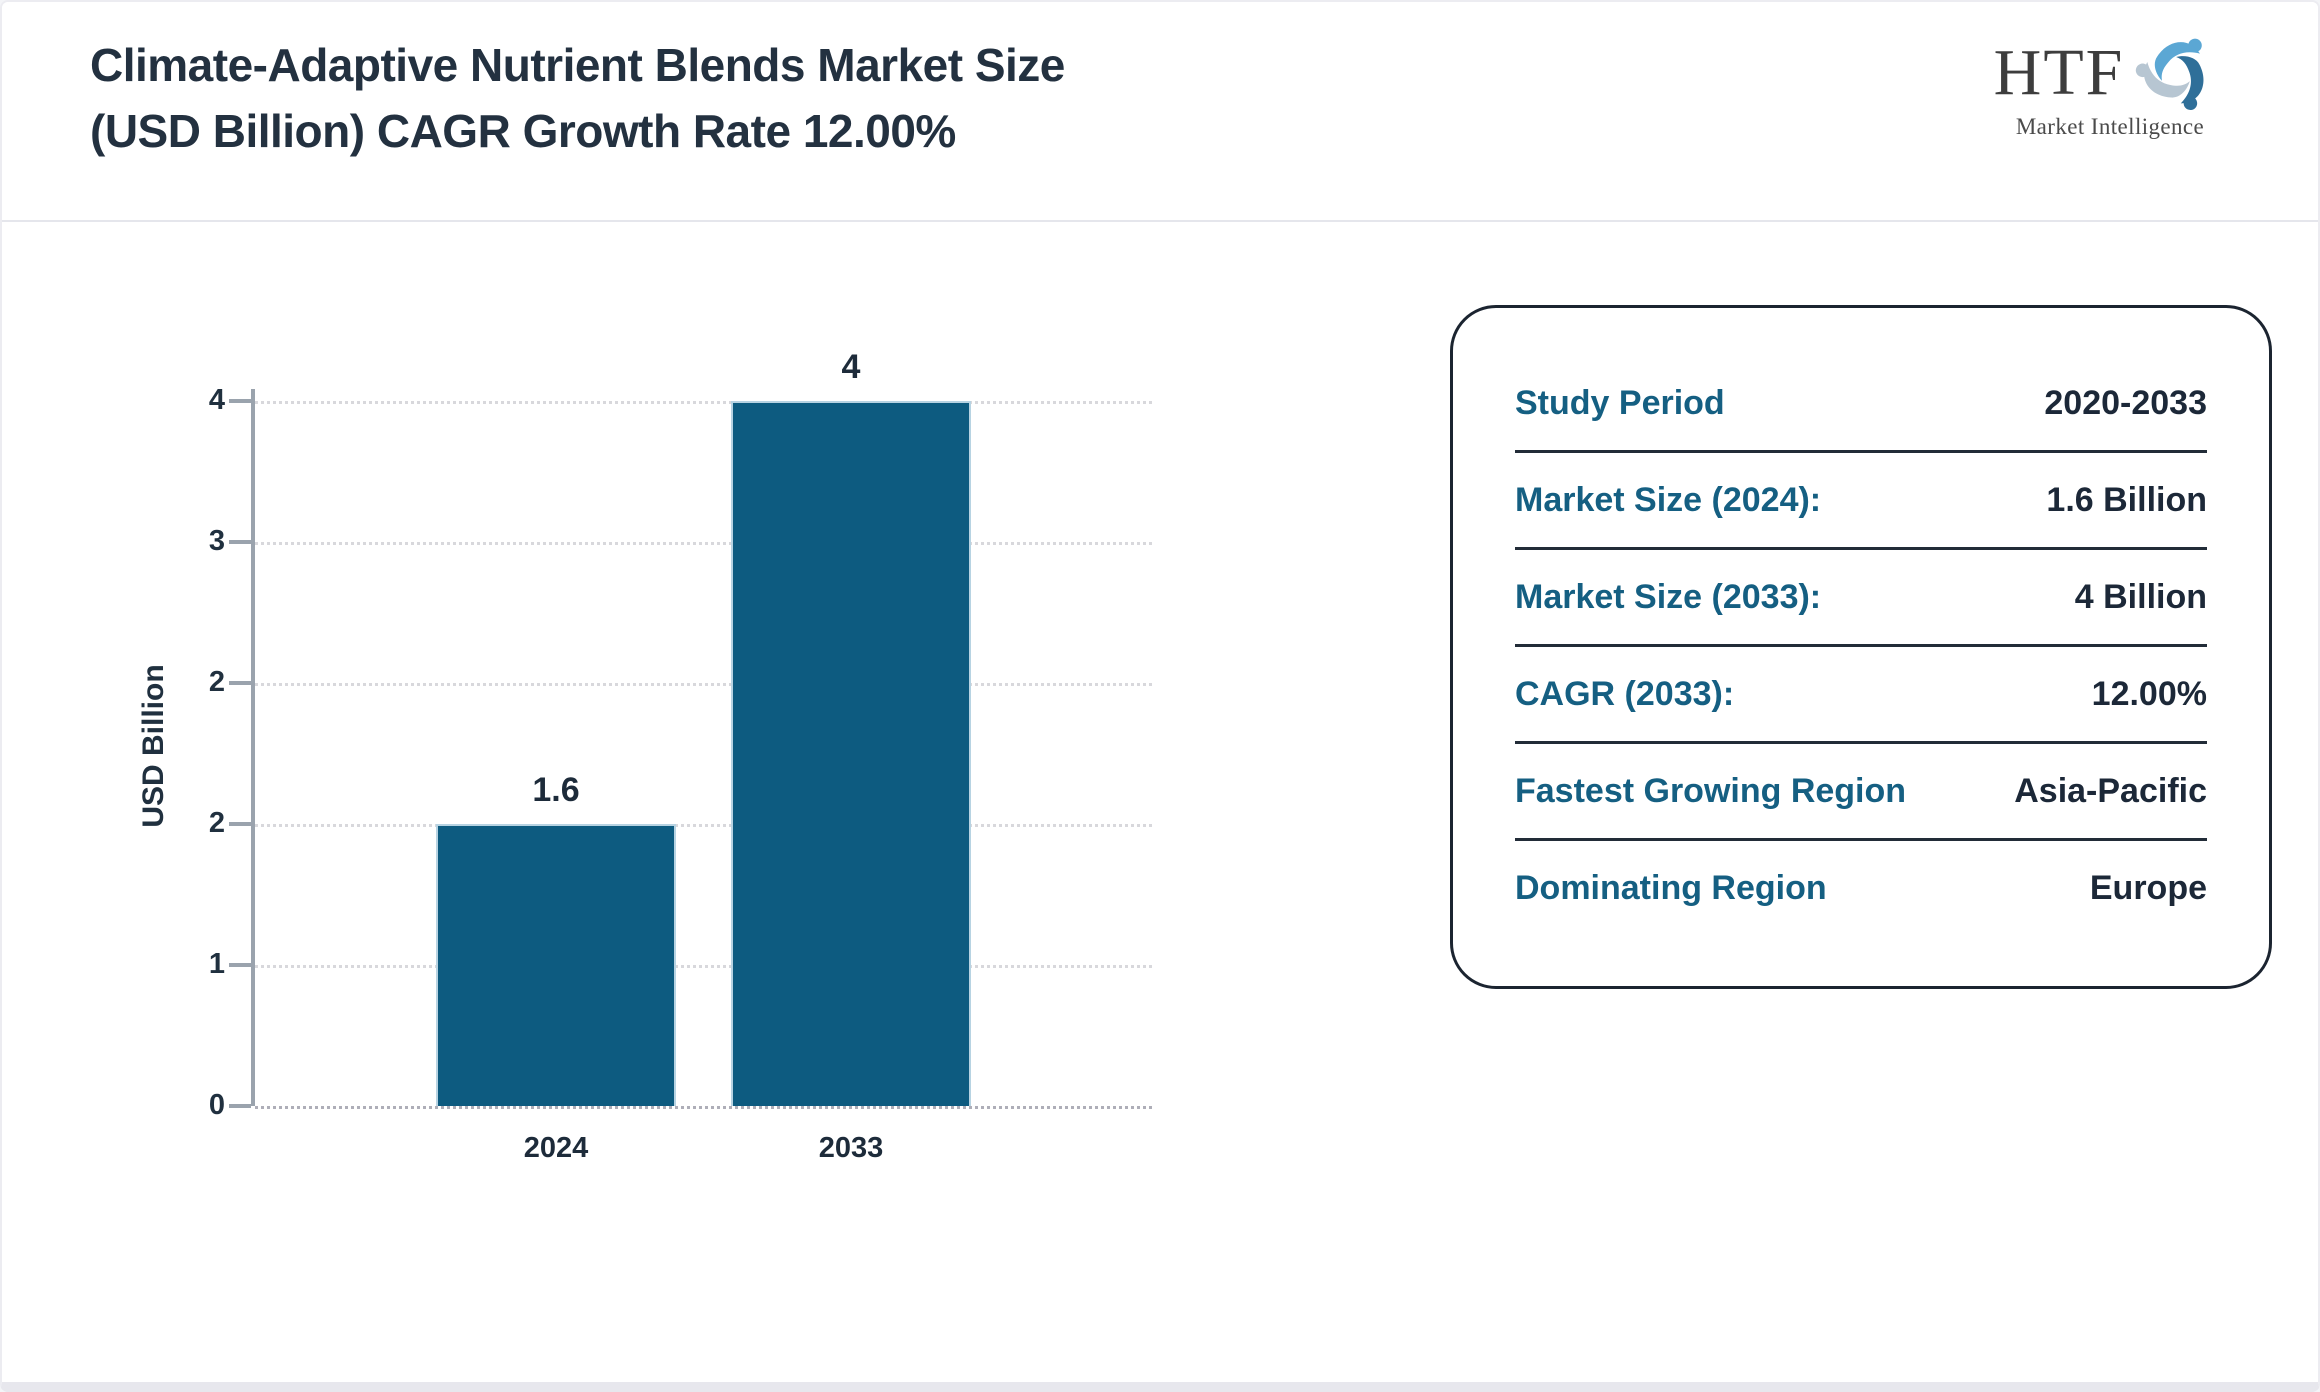 This screenshot has width=2320, height=1392. I want to click on y-tick-label: 0, so click(216, 1104).